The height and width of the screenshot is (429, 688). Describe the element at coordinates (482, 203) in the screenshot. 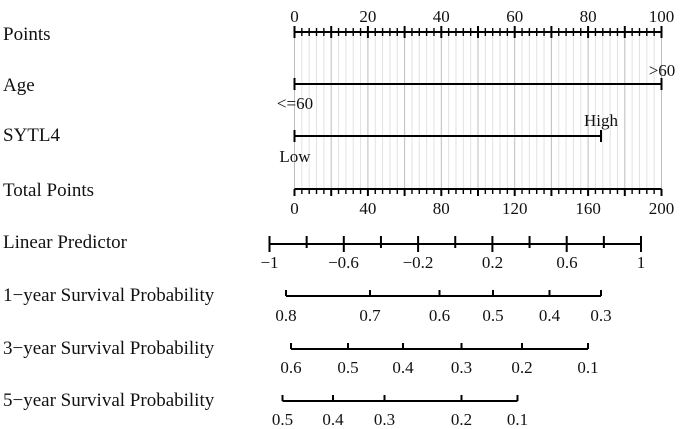

I see `total-points-axis: 0 40 80 120 160 200` at that location.